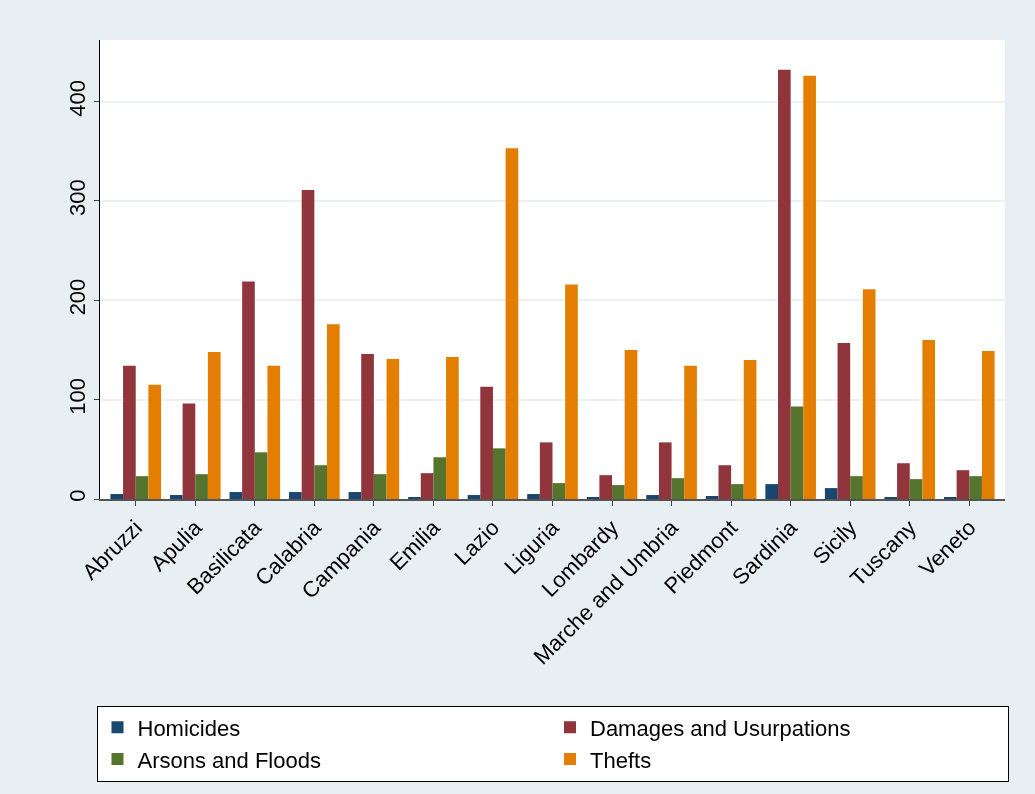 The image size is (1035, 794). Describe the element at coordinates (621, 760) in the screenshot. I see `legend-label: Thefts` at that location.